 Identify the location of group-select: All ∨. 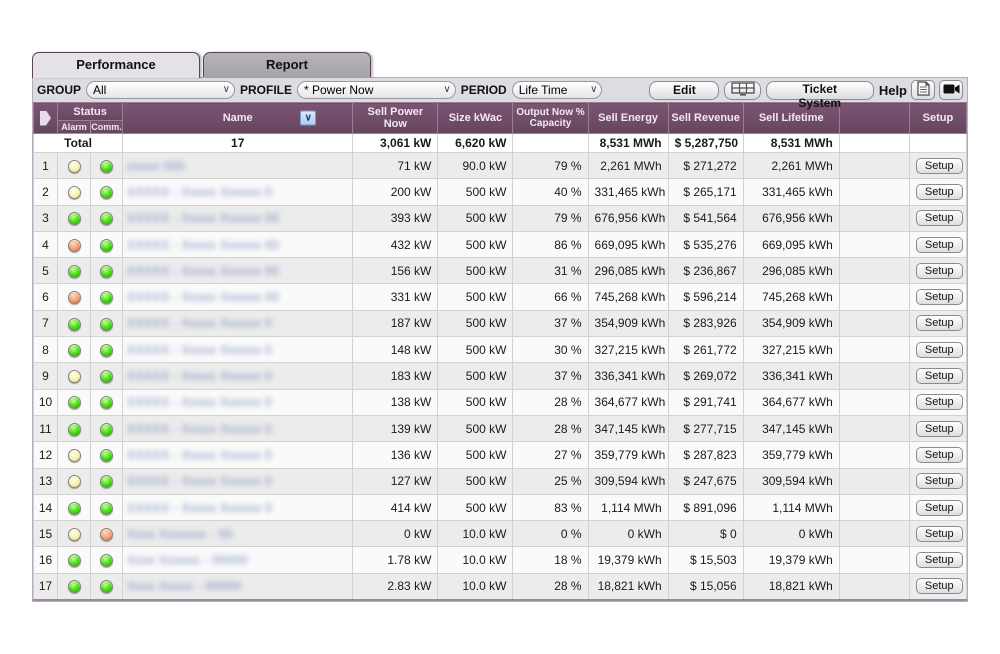
(160, 90).